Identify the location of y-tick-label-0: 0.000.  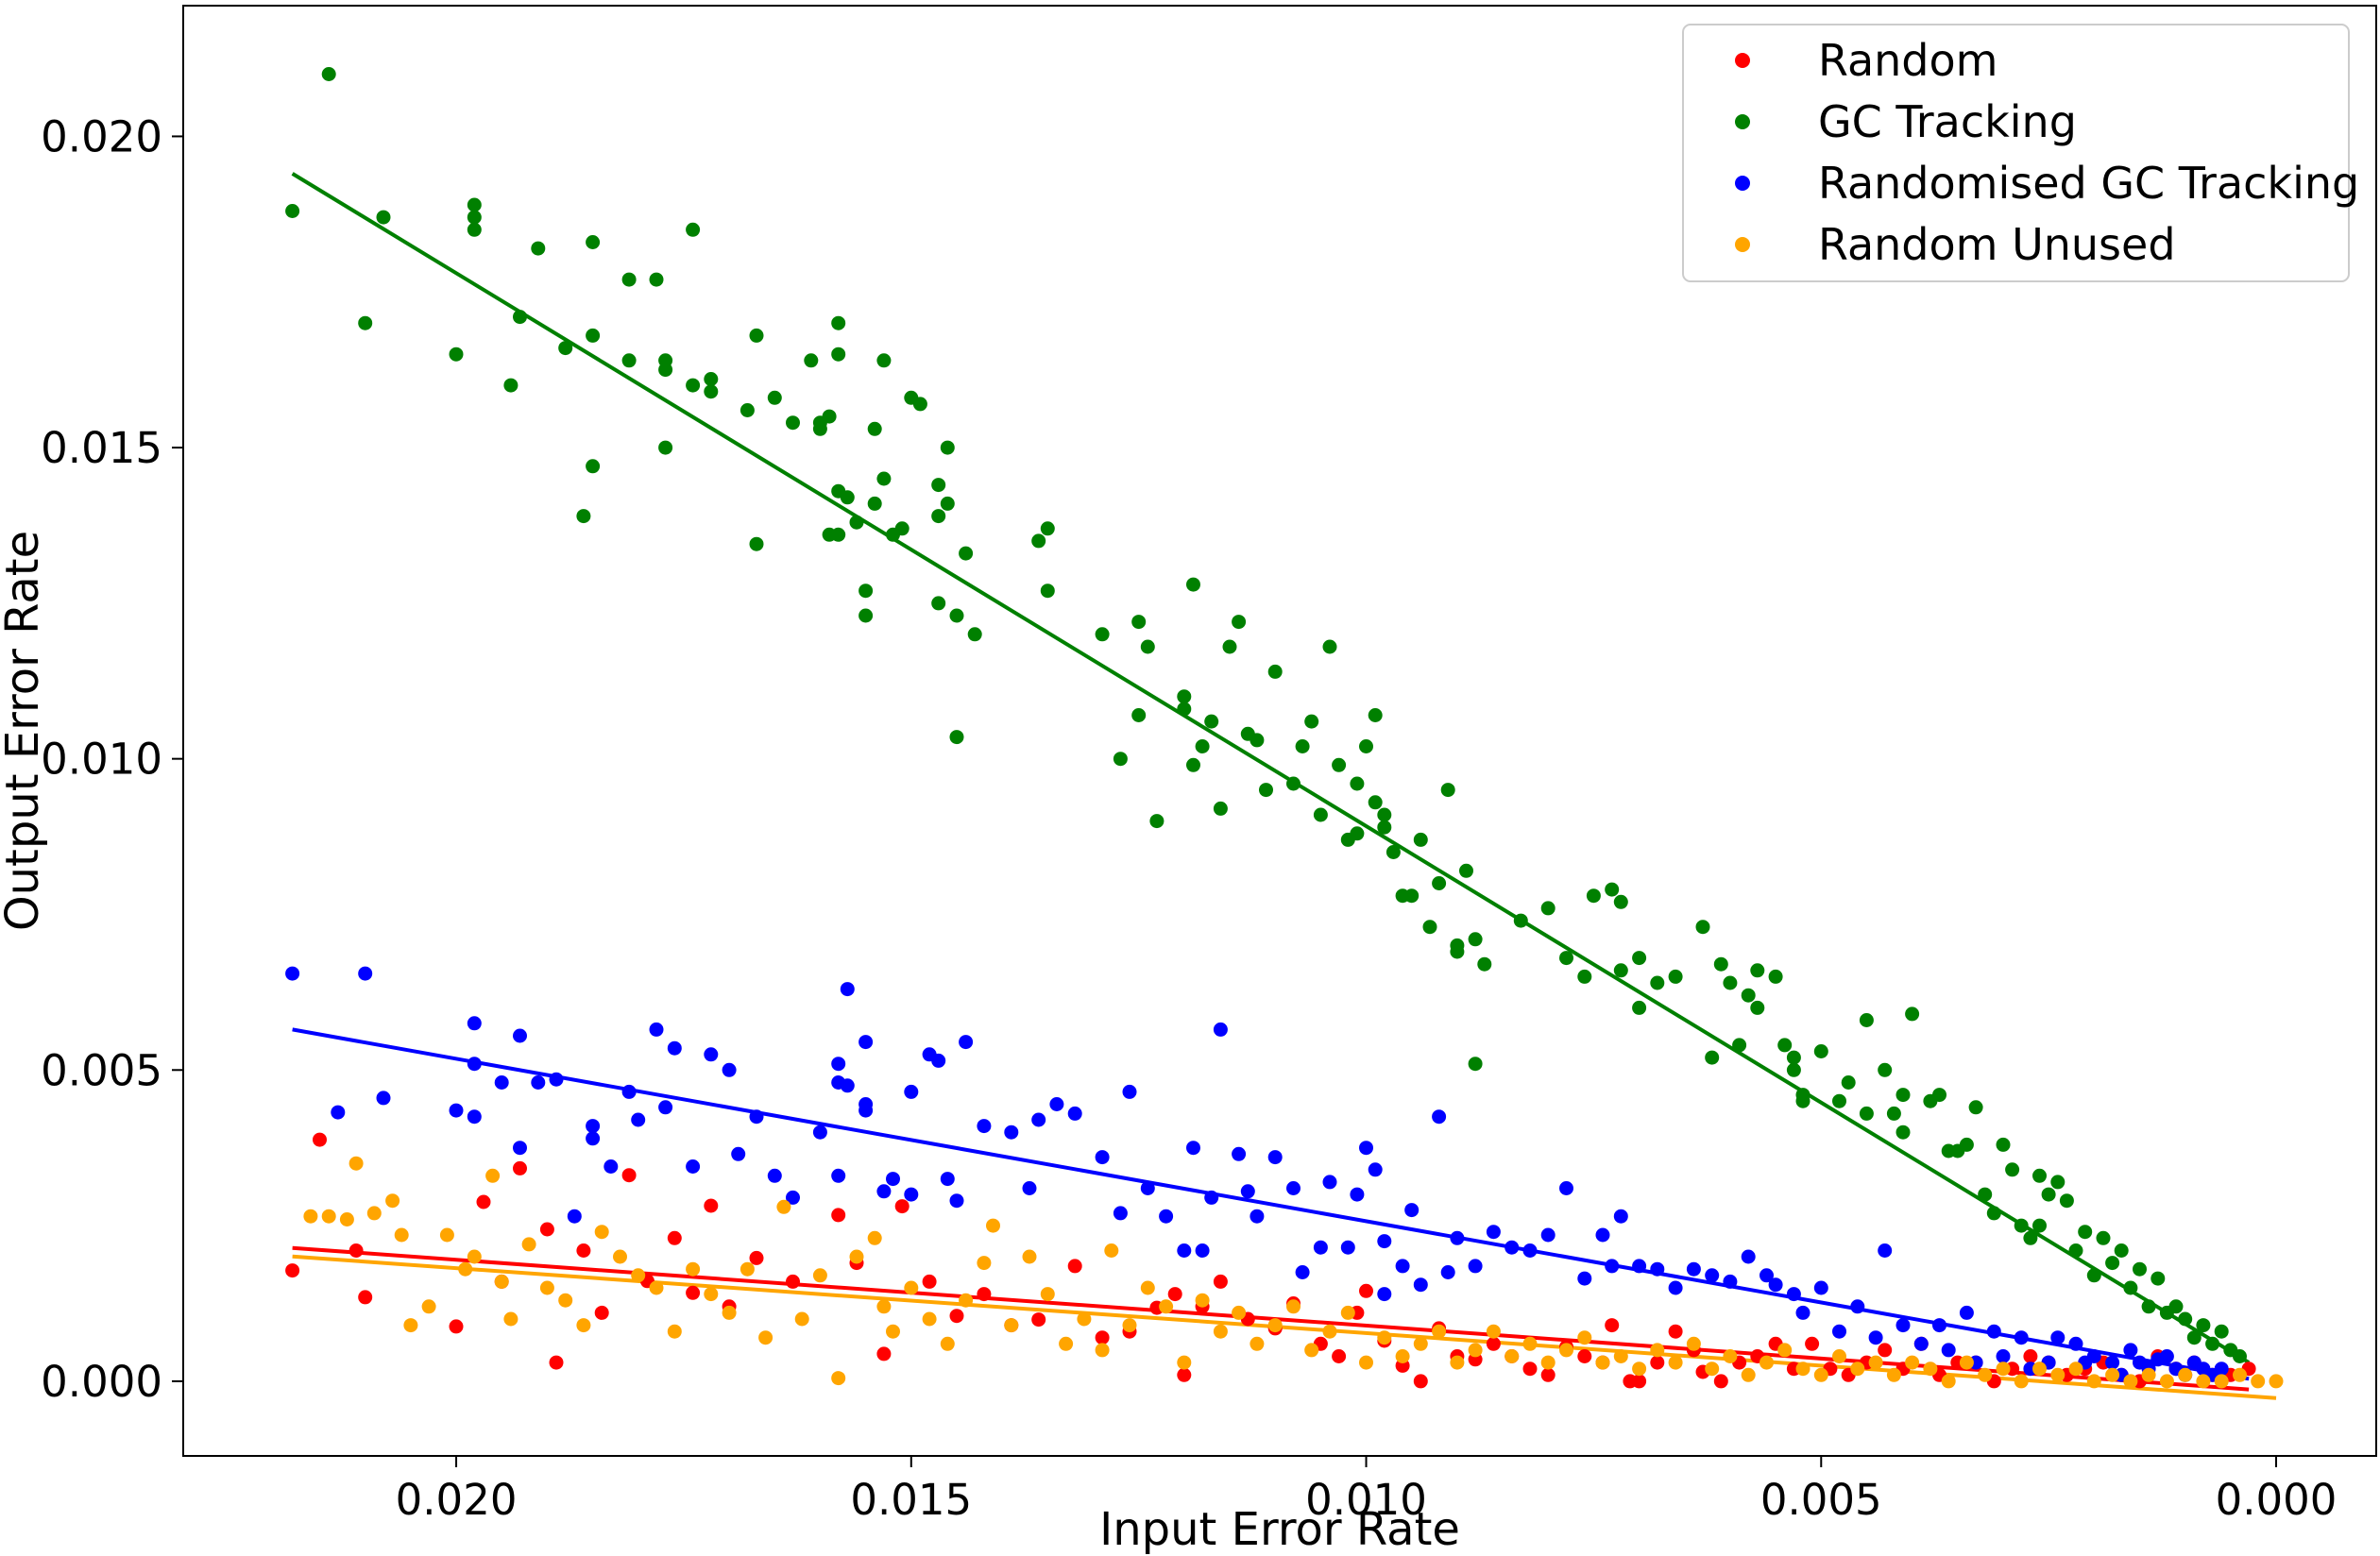
(101, 1382).